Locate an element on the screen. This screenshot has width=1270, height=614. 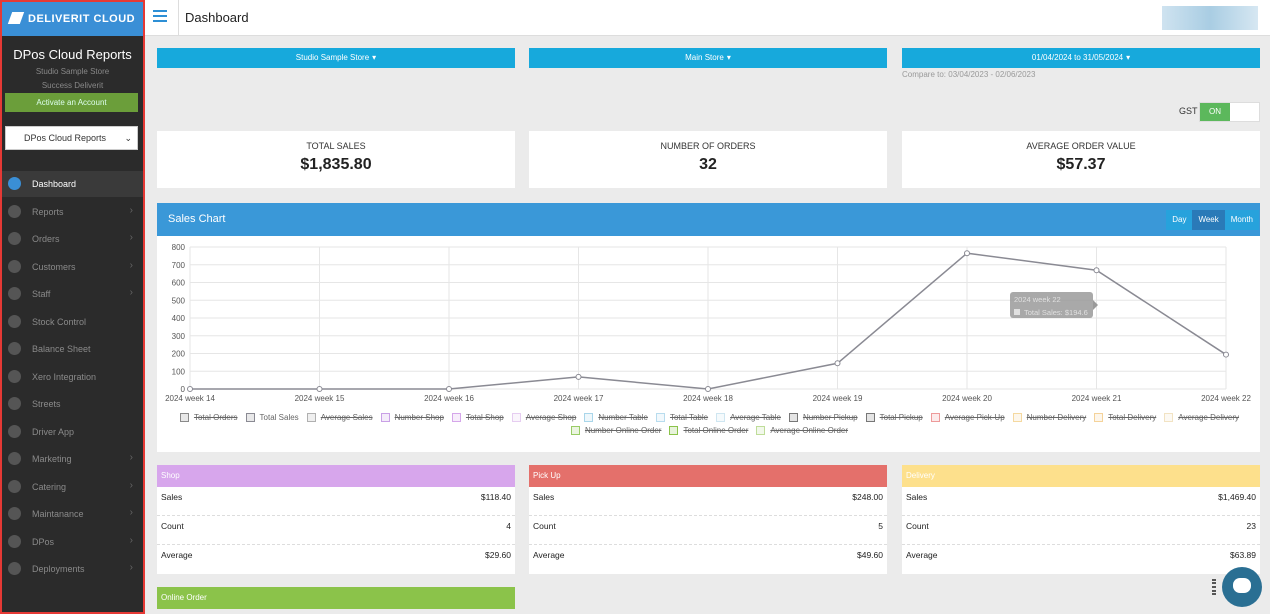
report-select: DPos Cloud Reports ⌄ is located at coordinates (71, 138).